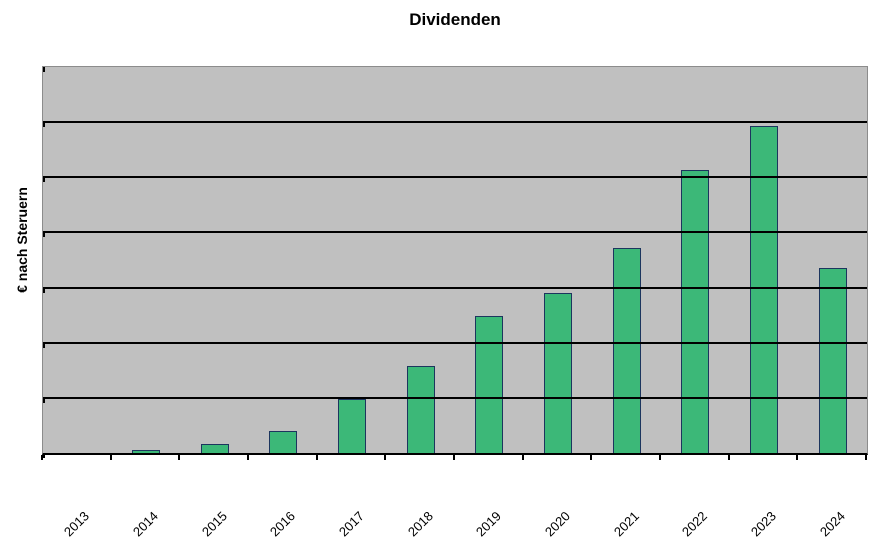 Image resolution: width=880 pixels, height=560 pixels. I want to click on x-axis-label-2023: 2023, so click(763, 524).